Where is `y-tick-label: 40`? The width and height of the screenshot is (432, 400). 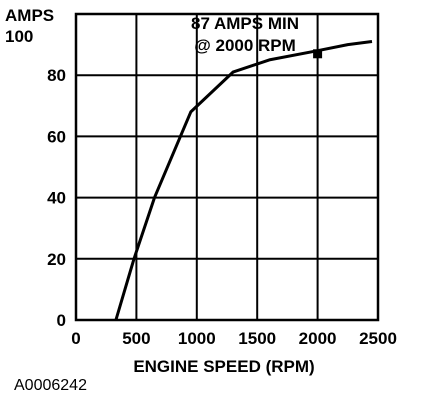 y-tick-label: 40 is located at coordinates (56, 198).